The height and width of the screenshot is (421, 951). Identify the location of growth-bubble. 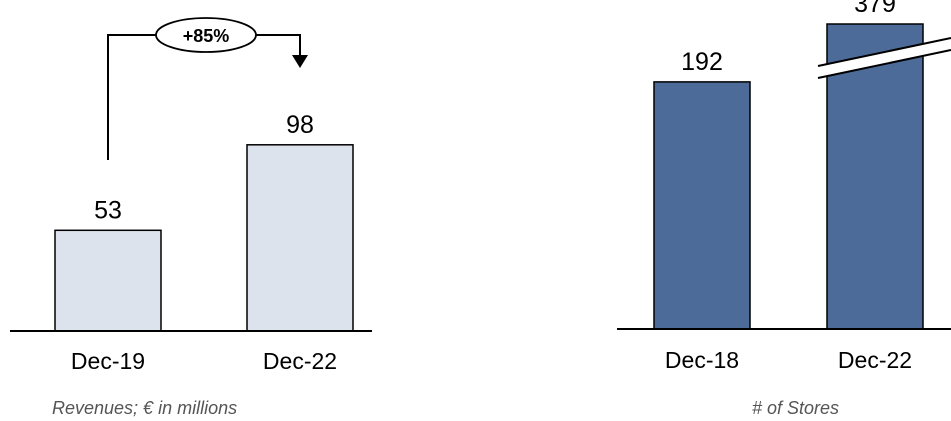
(206, 35).